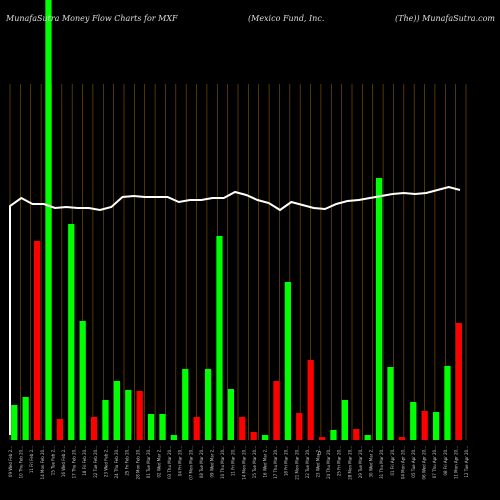 Image resolution: width=500 pixels, height=500 pixels. Describe the element at coordinates (92, 18) in the screenshot. I see `chart-title: MunafaSutra Money Flow Charts for MXF` at that location.